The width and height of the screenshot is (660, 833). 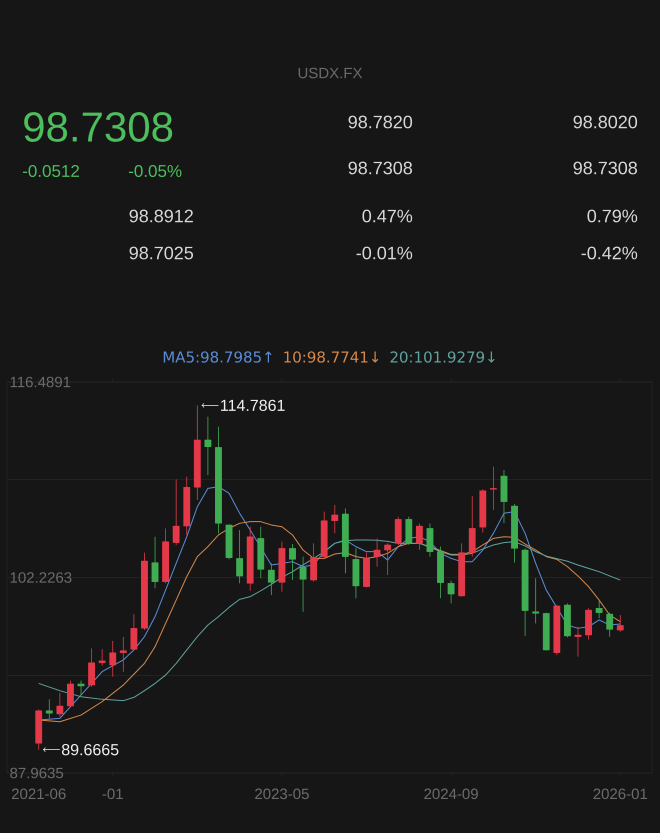 I want to click on x-tick-label: 2021-06, so click(x=39, y=794).